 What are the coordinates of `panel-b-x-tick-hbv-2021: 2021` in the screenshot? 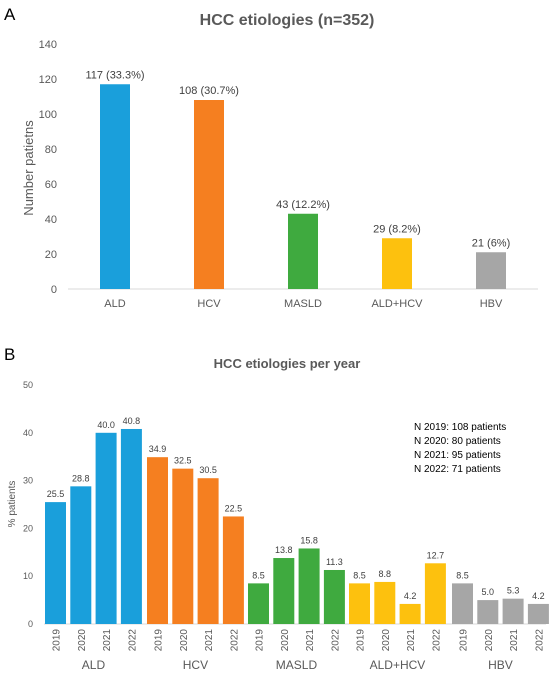 It's located at (514, 640).